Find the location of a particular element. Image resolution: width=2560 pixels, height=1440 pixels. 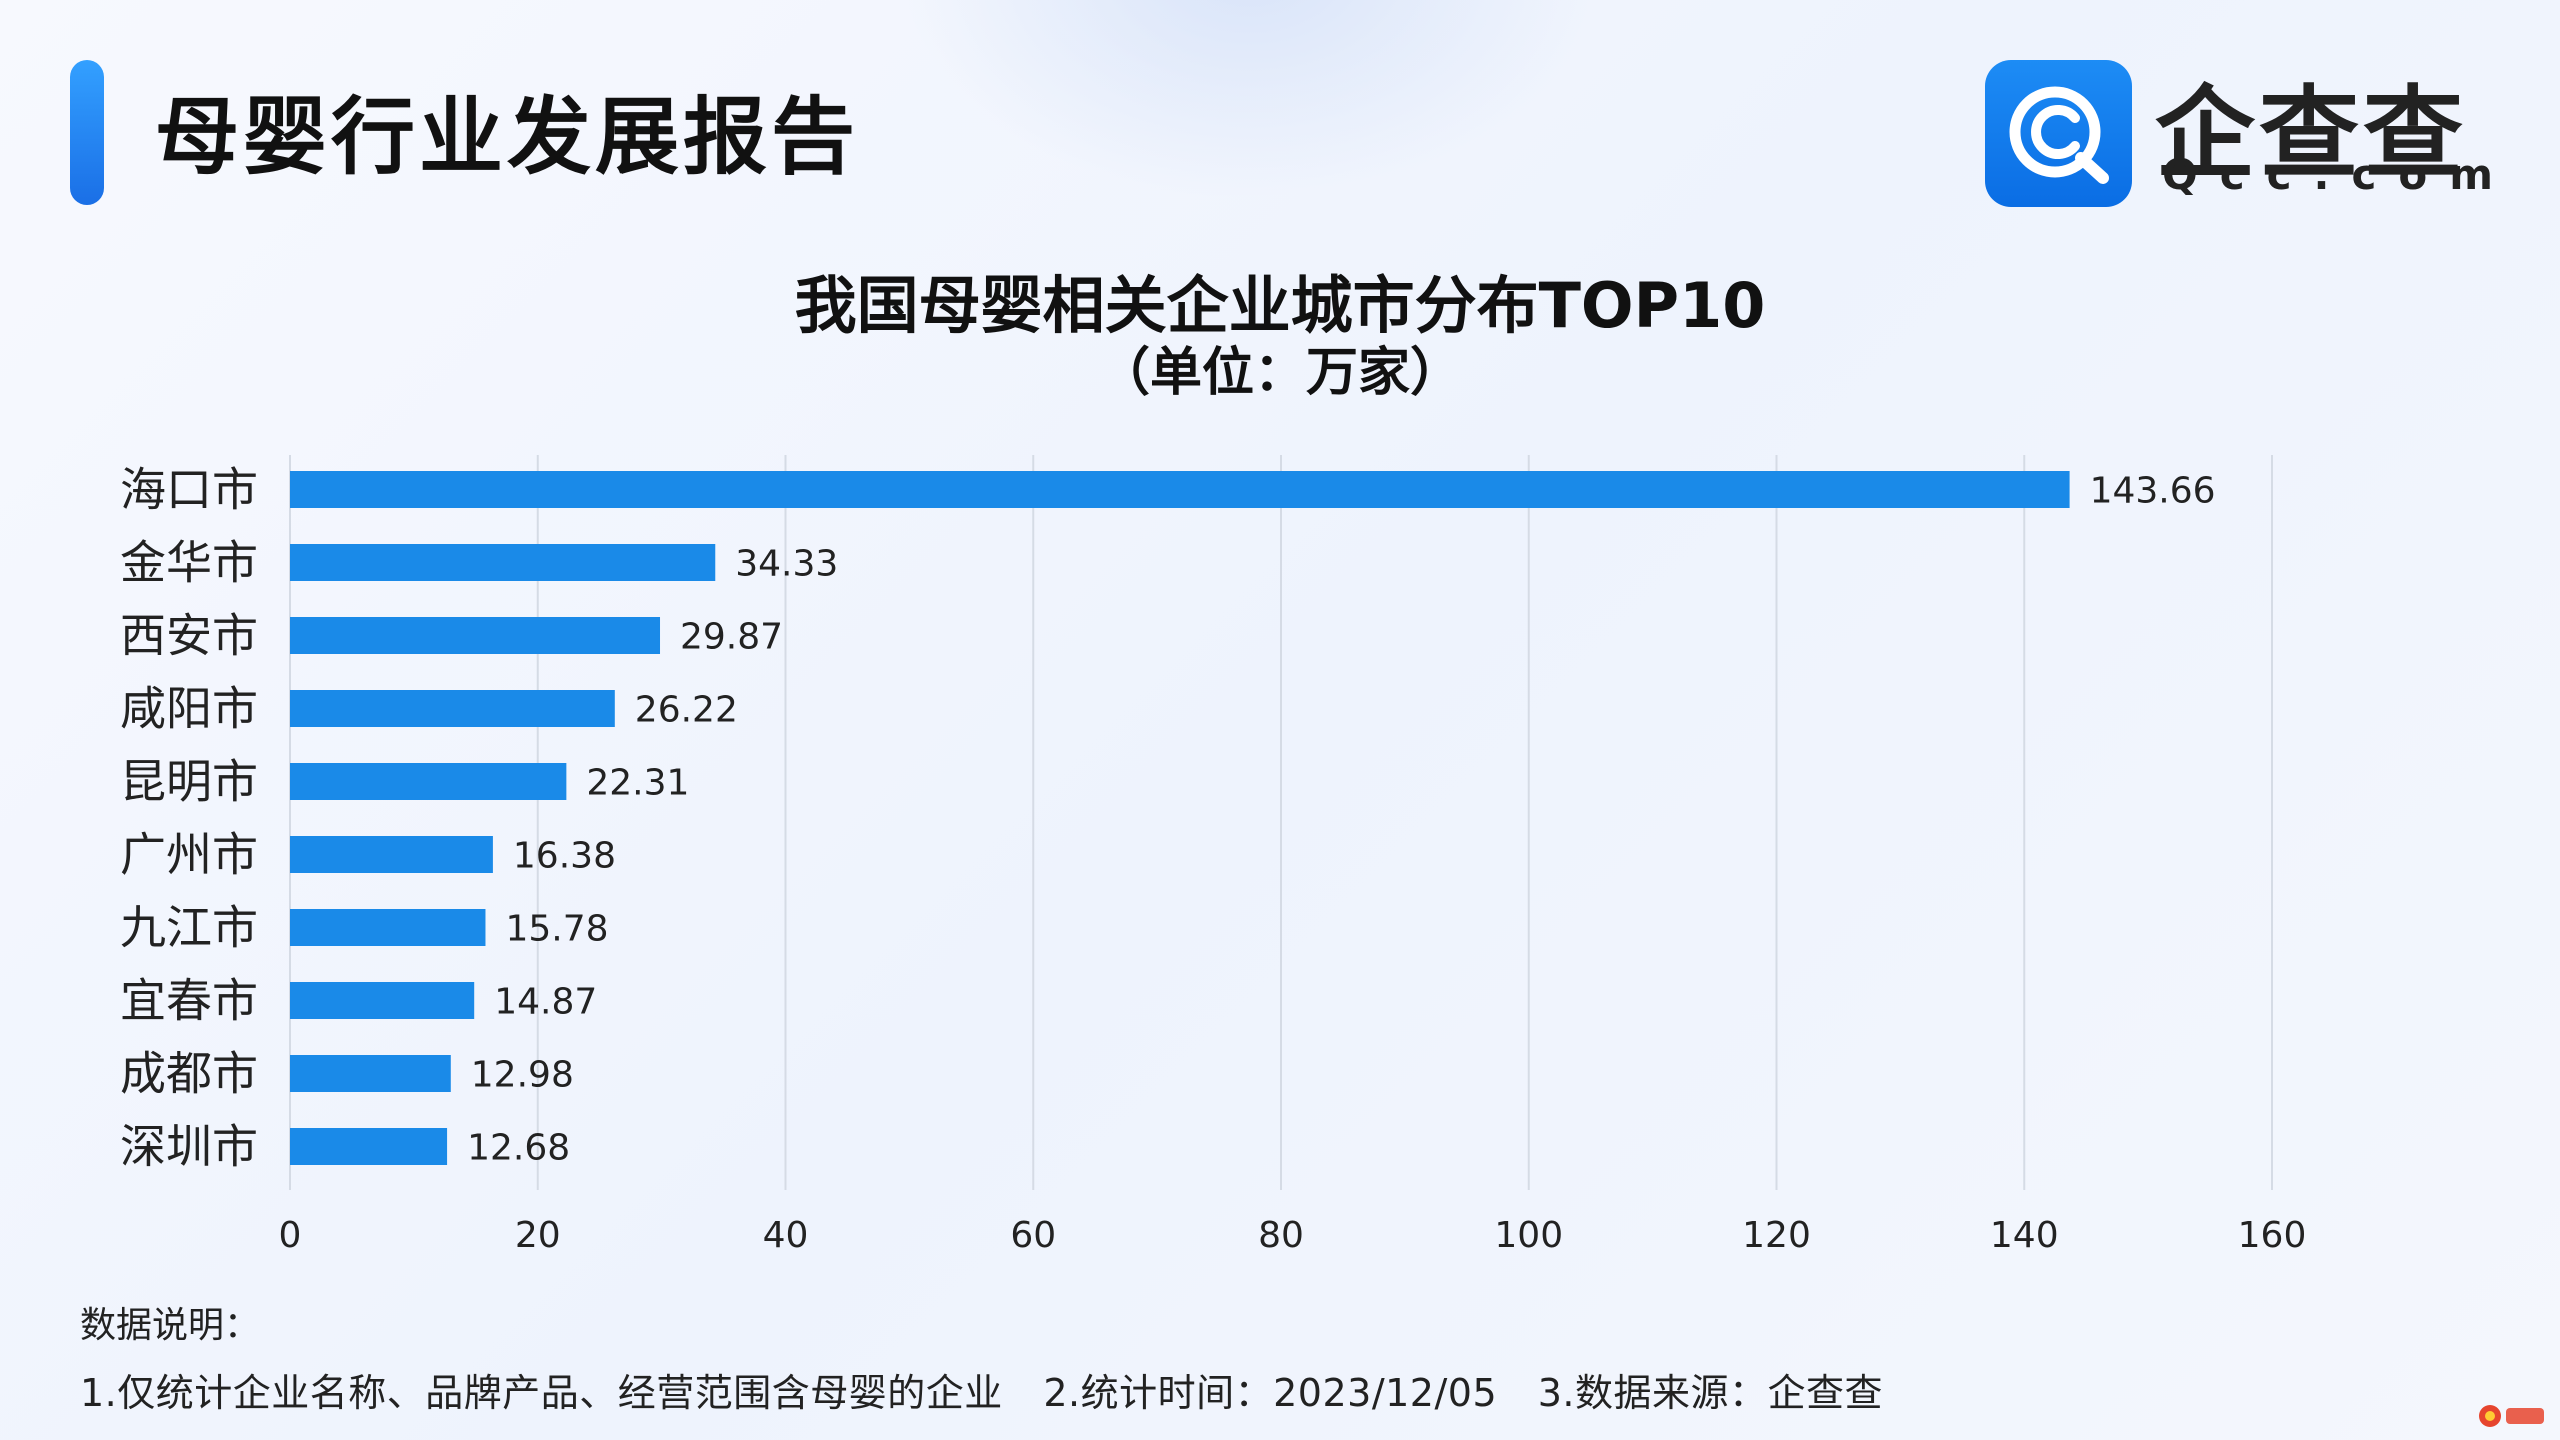

note-item: 3.数据来源：企查查 is located at coordinates (1710, 1393).